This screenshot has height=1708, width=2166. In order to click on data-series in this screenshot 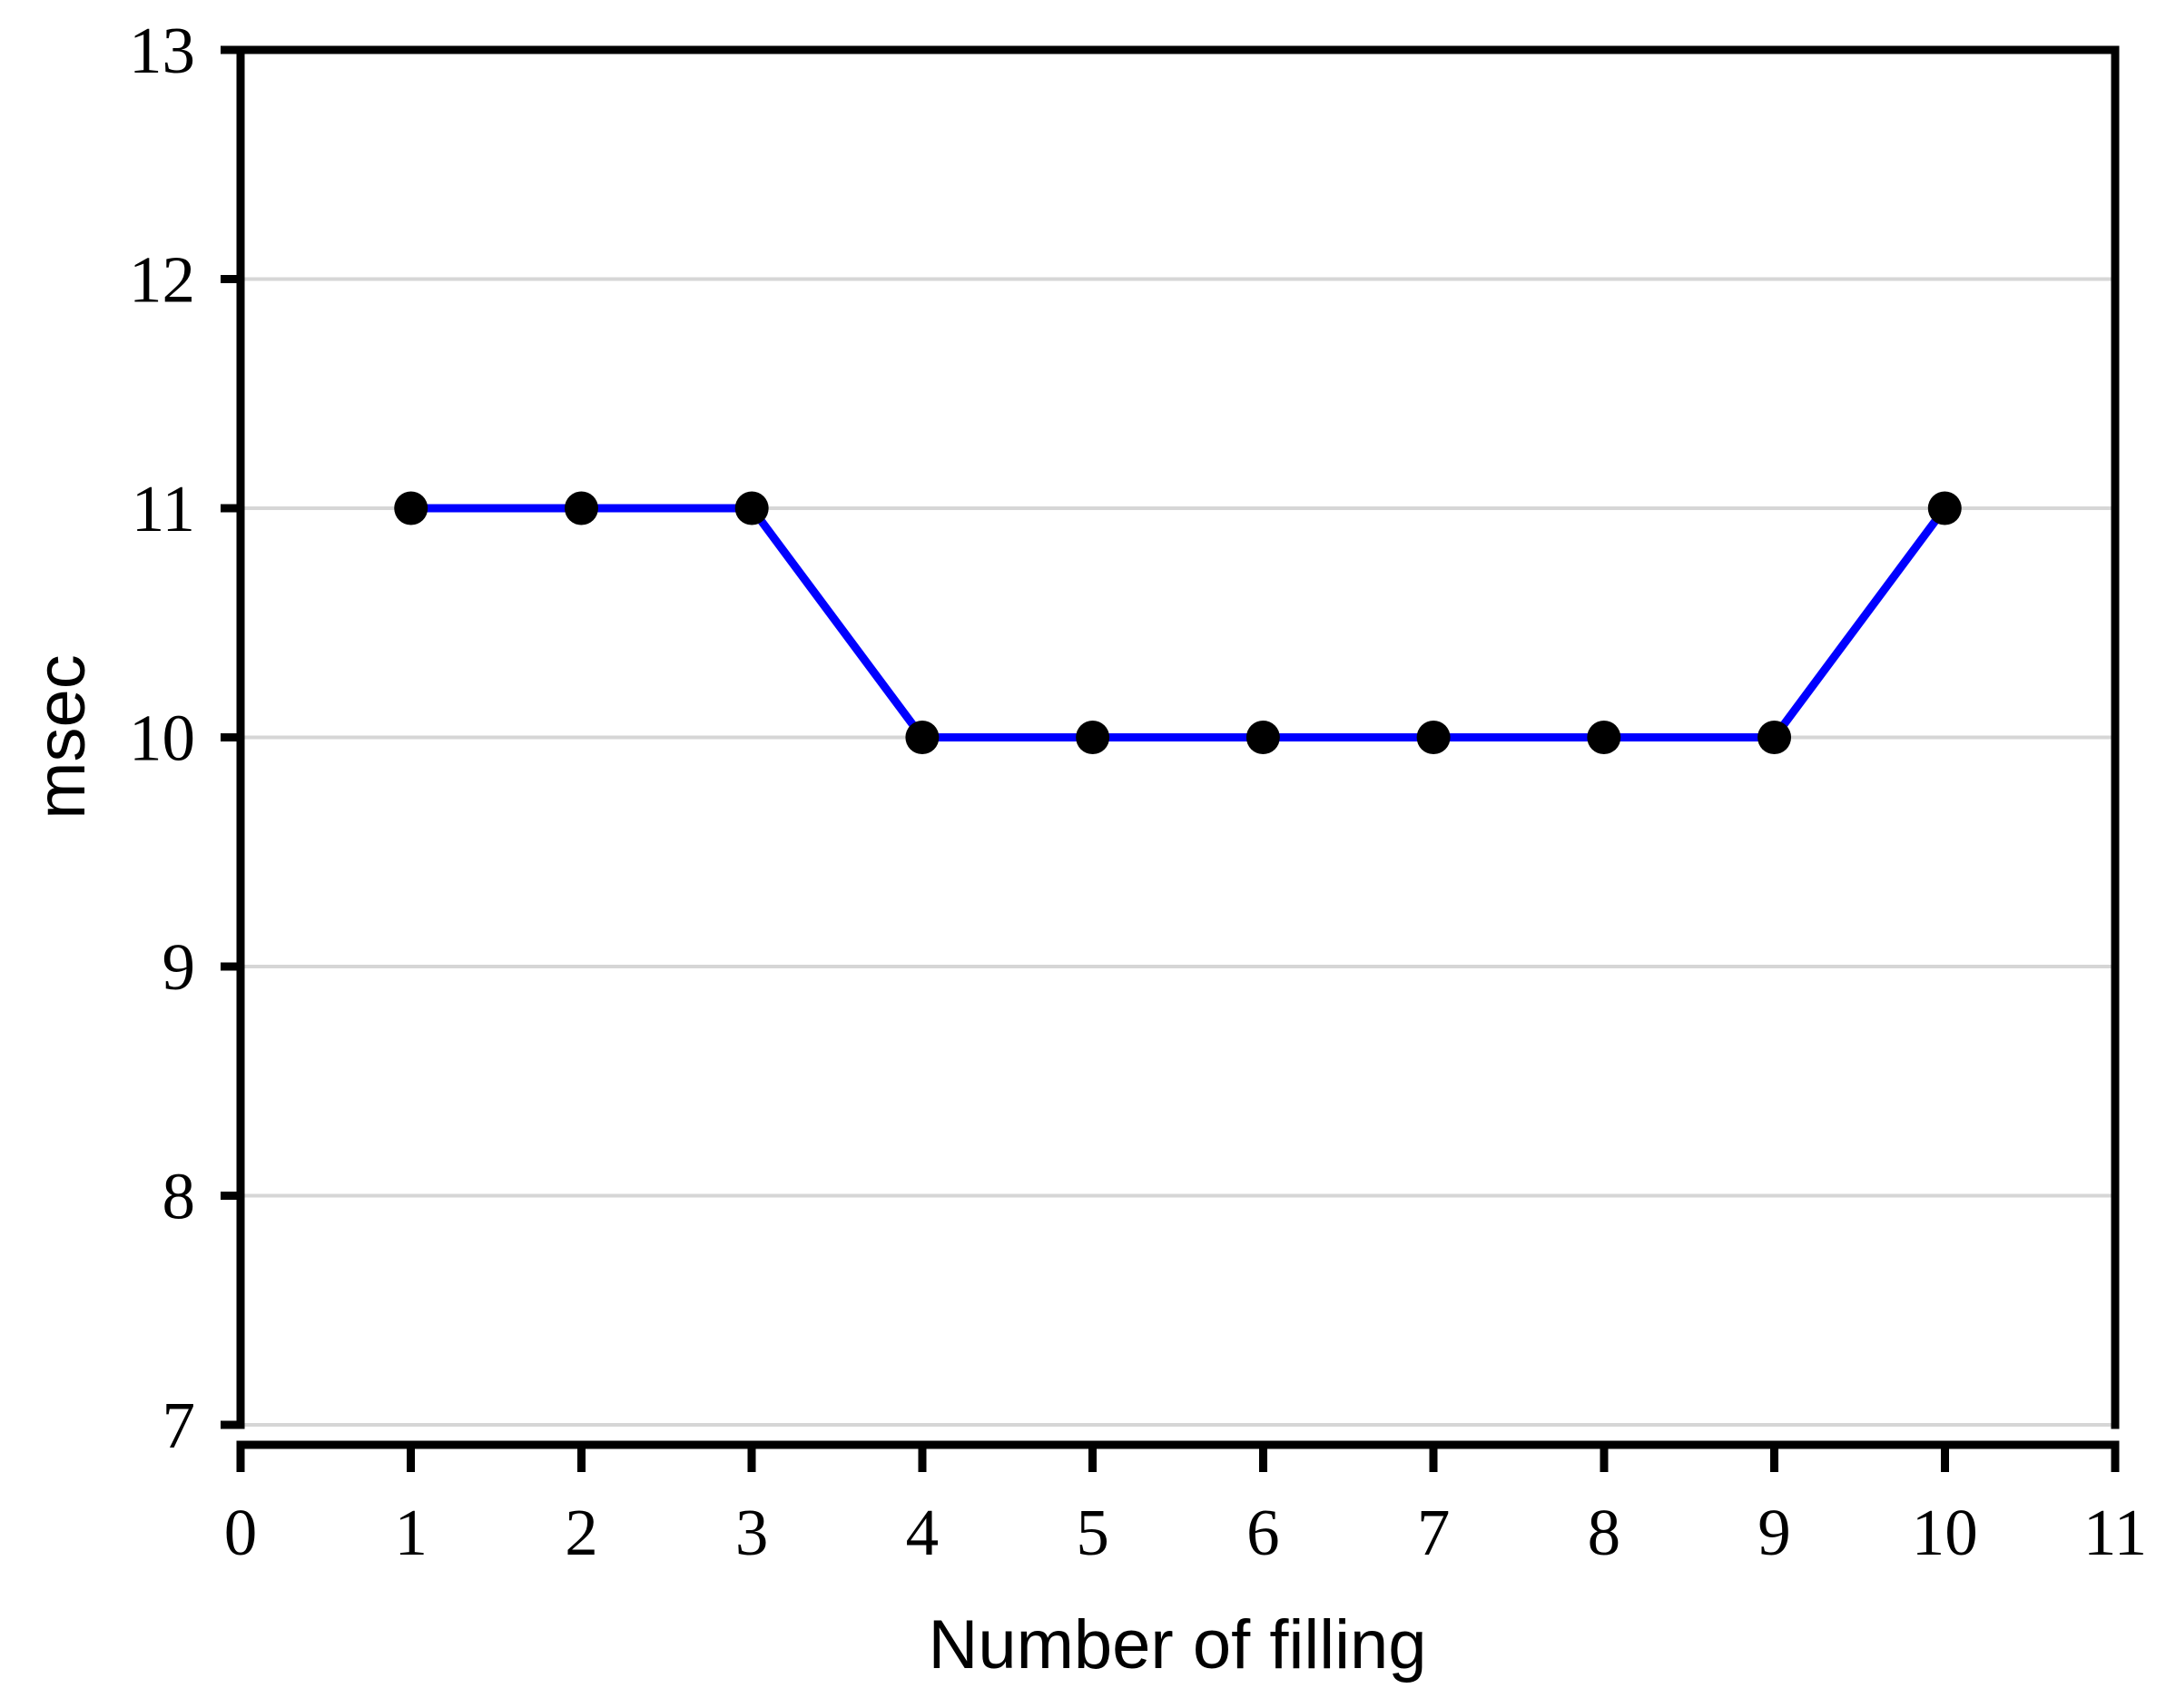, I will do `click(1178, 622)`.